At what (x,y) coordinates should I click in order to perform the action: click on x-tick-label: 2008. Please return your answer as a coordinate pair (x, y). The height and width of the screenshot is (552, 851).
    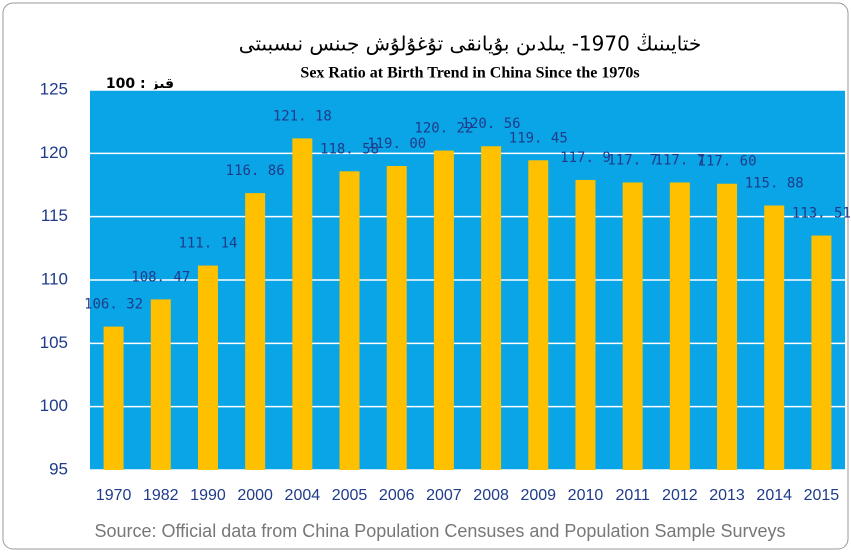
    Looking at the image, I should click on (491, 495).